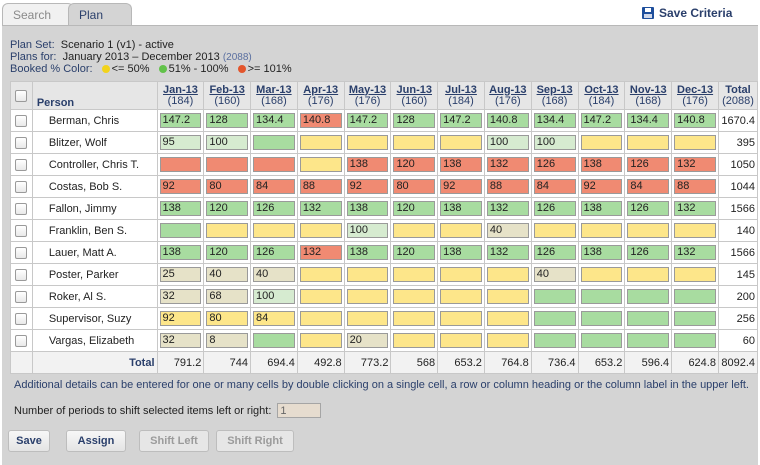 This screenshot has height=465, width=760. Describe the element at coordinates (695, 95) in the screenshot. I see `month-header: Dec-13 (176)` at that location.